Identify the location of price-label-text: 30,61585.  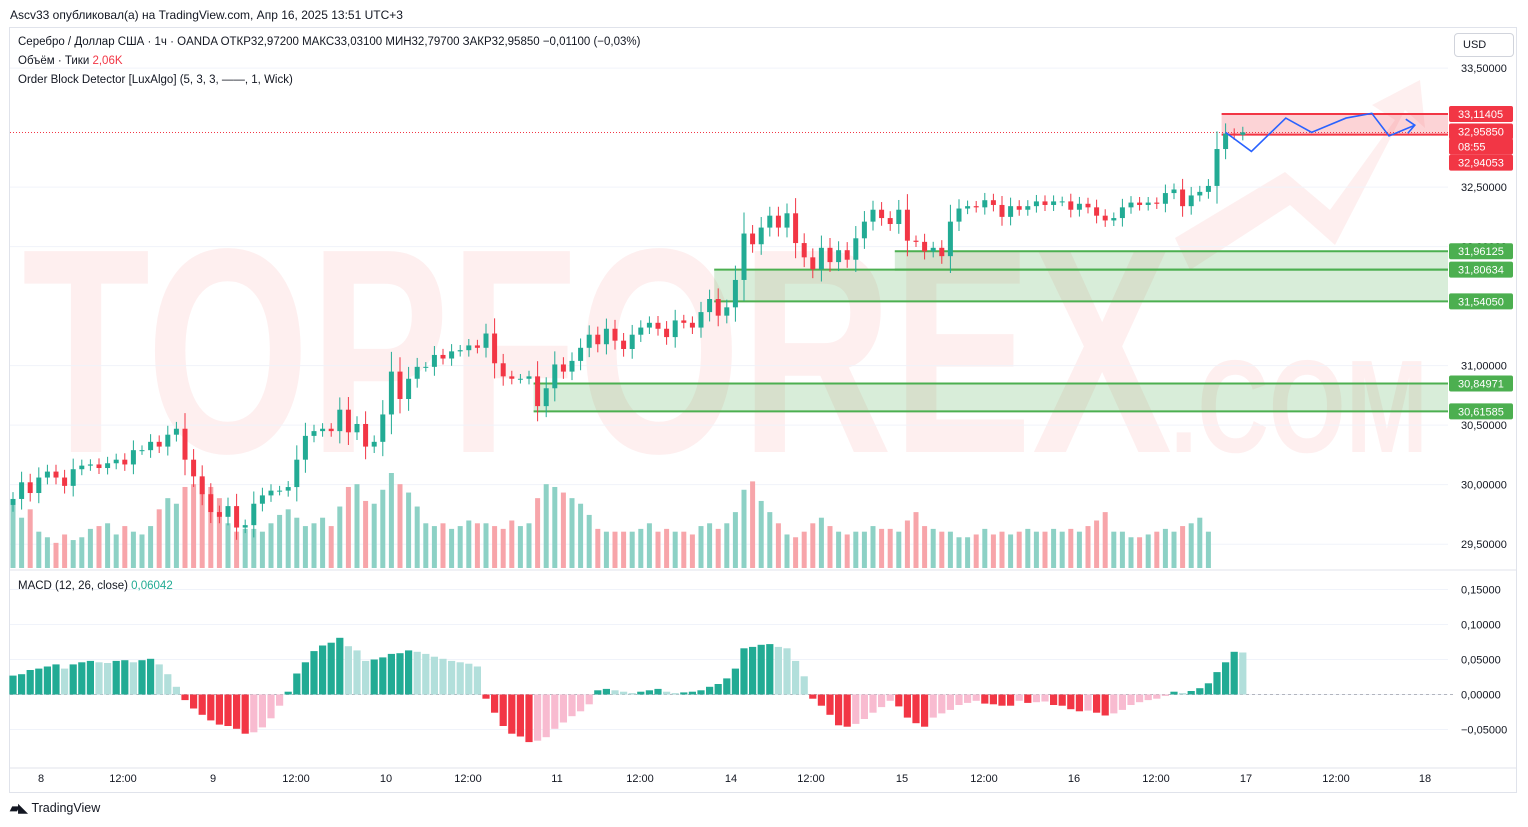
(1481, 412).